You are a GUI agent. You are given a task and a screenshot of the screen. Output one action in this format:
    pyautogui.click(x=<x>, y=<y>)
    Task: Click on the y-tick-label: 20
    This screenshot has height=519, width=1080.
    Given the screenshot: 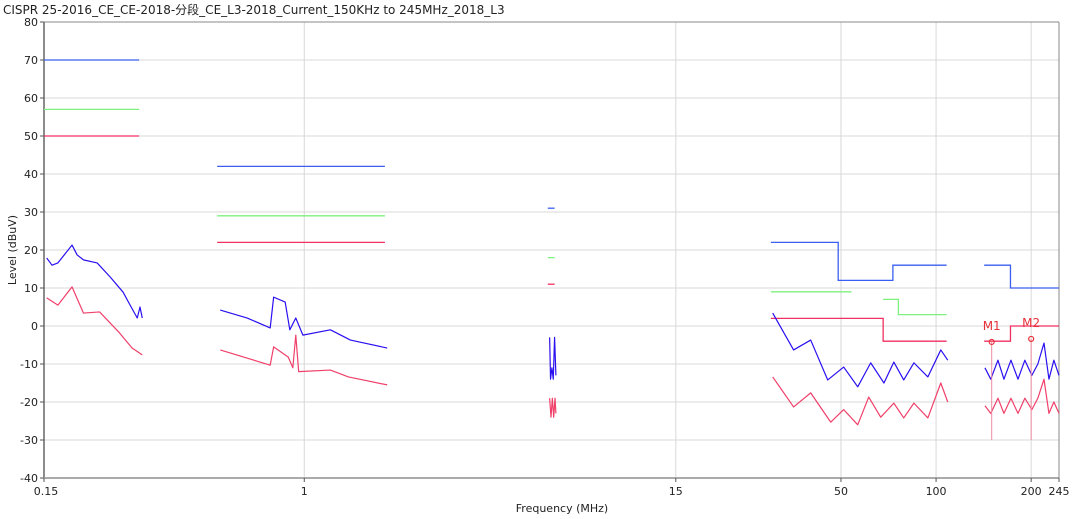 What is the action you would take?
    pyautogui.click(x=31, y=250)
    